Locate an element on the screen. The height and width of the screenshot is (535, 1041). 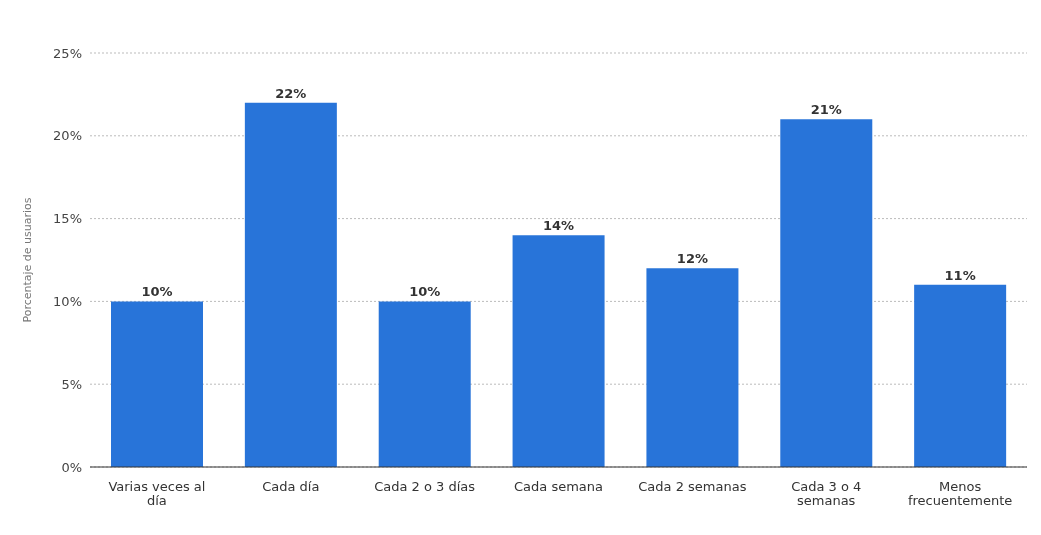
data-label: 14% is located at coordinates (559, 226).